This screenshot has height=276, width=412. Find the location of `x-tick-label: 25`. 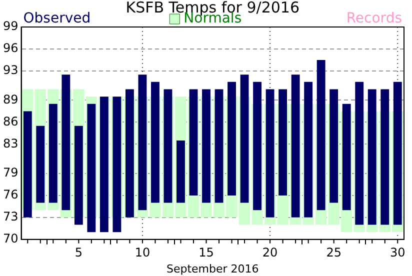

x-tick-label: 25 is located at coordinates (334, 253).